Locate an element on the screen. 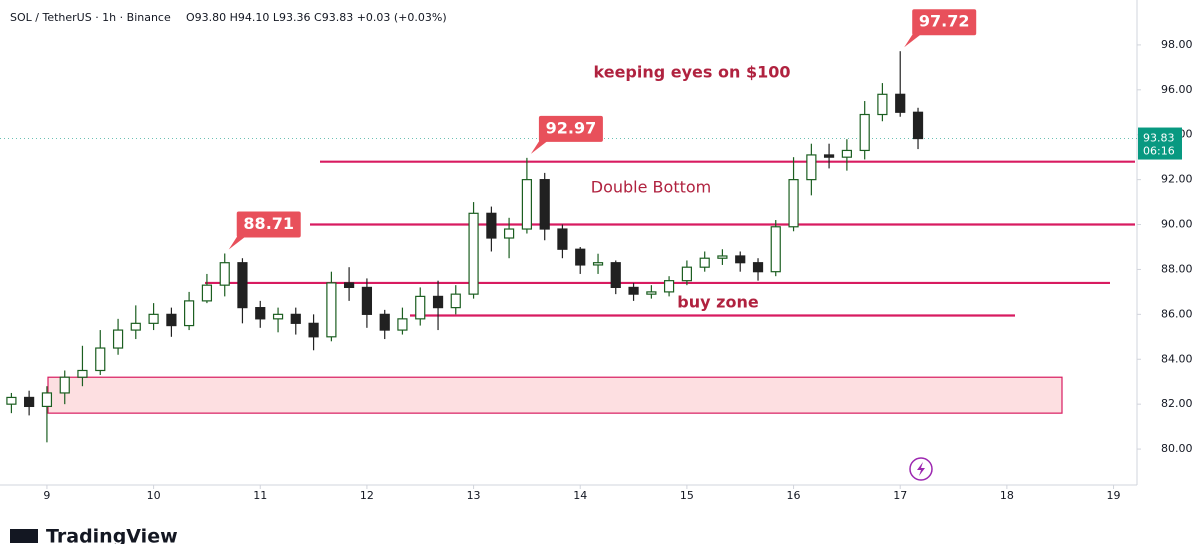  callout-label: 88.71 is located at coordinates (268, 223).